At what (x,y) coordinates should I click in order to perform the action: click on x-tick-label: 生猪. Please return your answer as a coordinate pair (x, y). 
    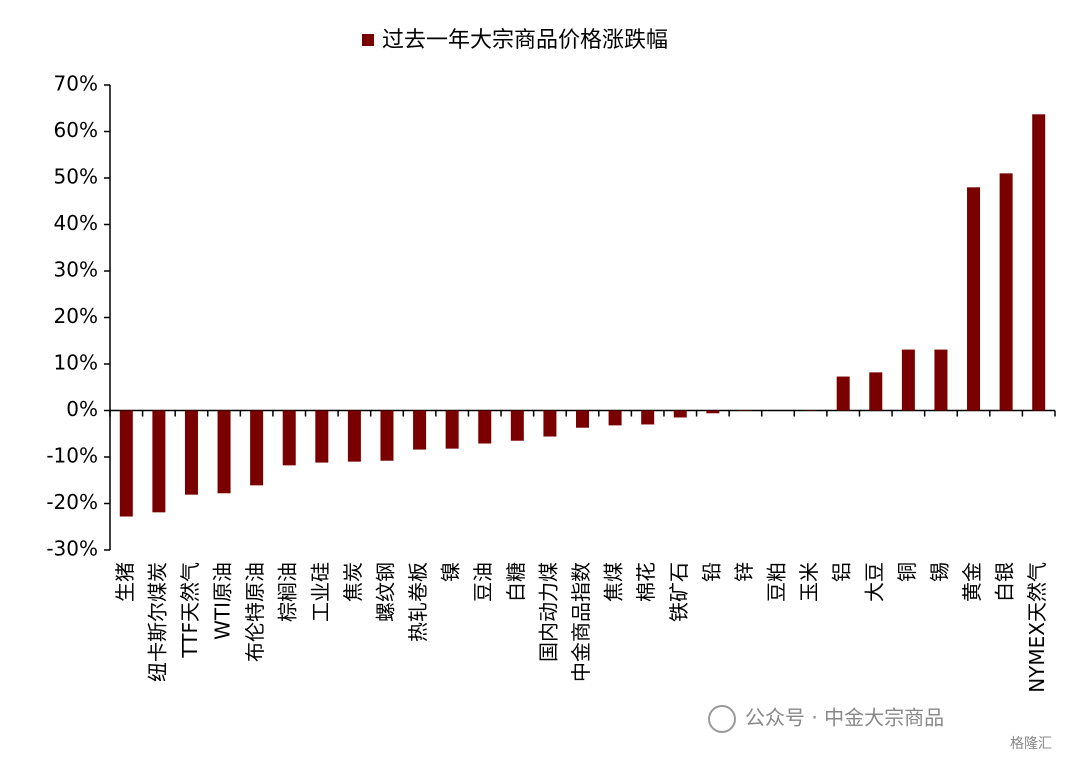
    Looking at the image, I should click on (125, 582).